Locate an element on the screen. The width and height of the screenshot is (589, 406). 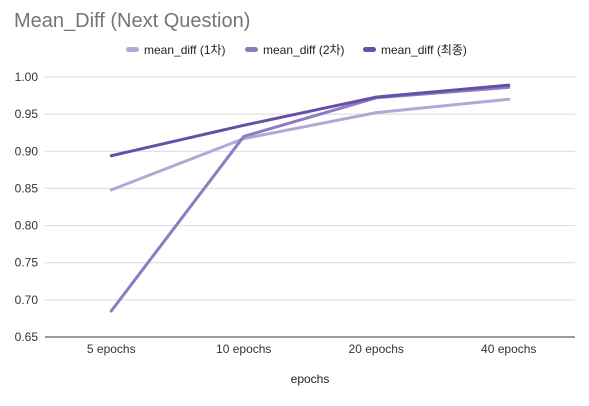
y-tick-label: 0.80 is located at coordinates (27, 226).